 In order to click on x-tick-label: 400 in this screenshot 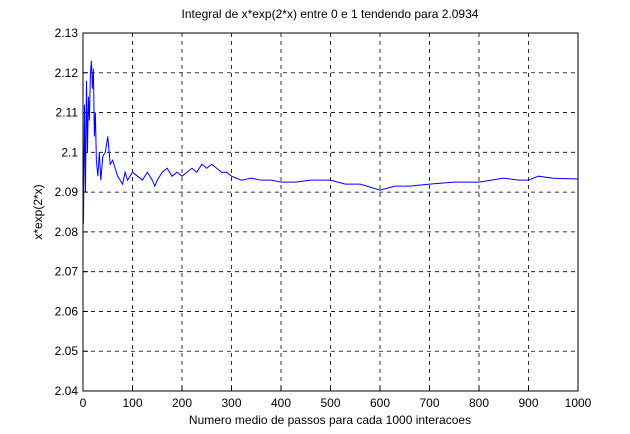, I will do `click(281, 403)`.